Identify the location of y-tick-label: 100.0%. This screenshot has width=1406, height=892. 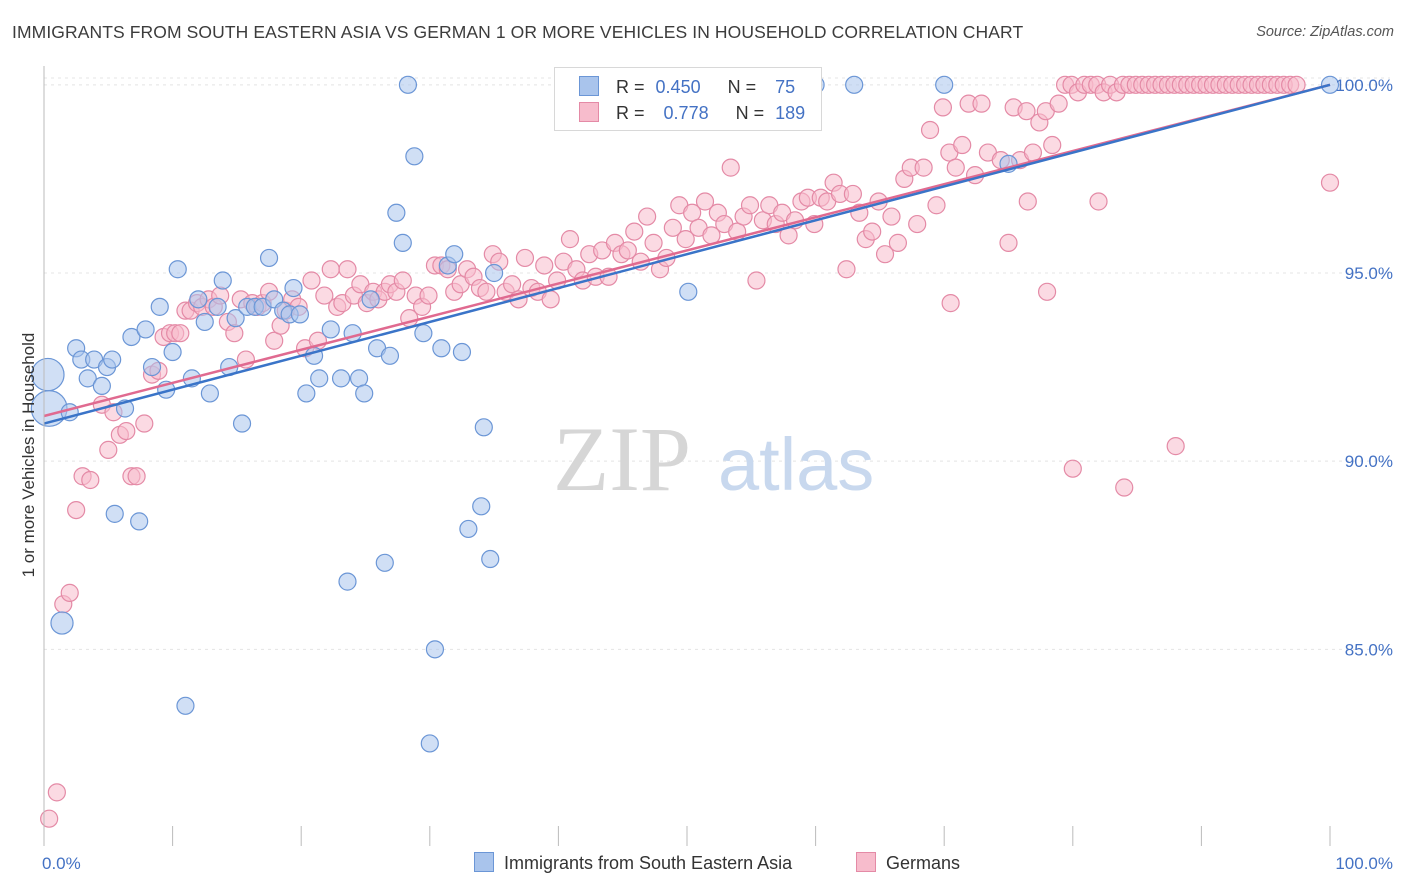
(1364, 85).